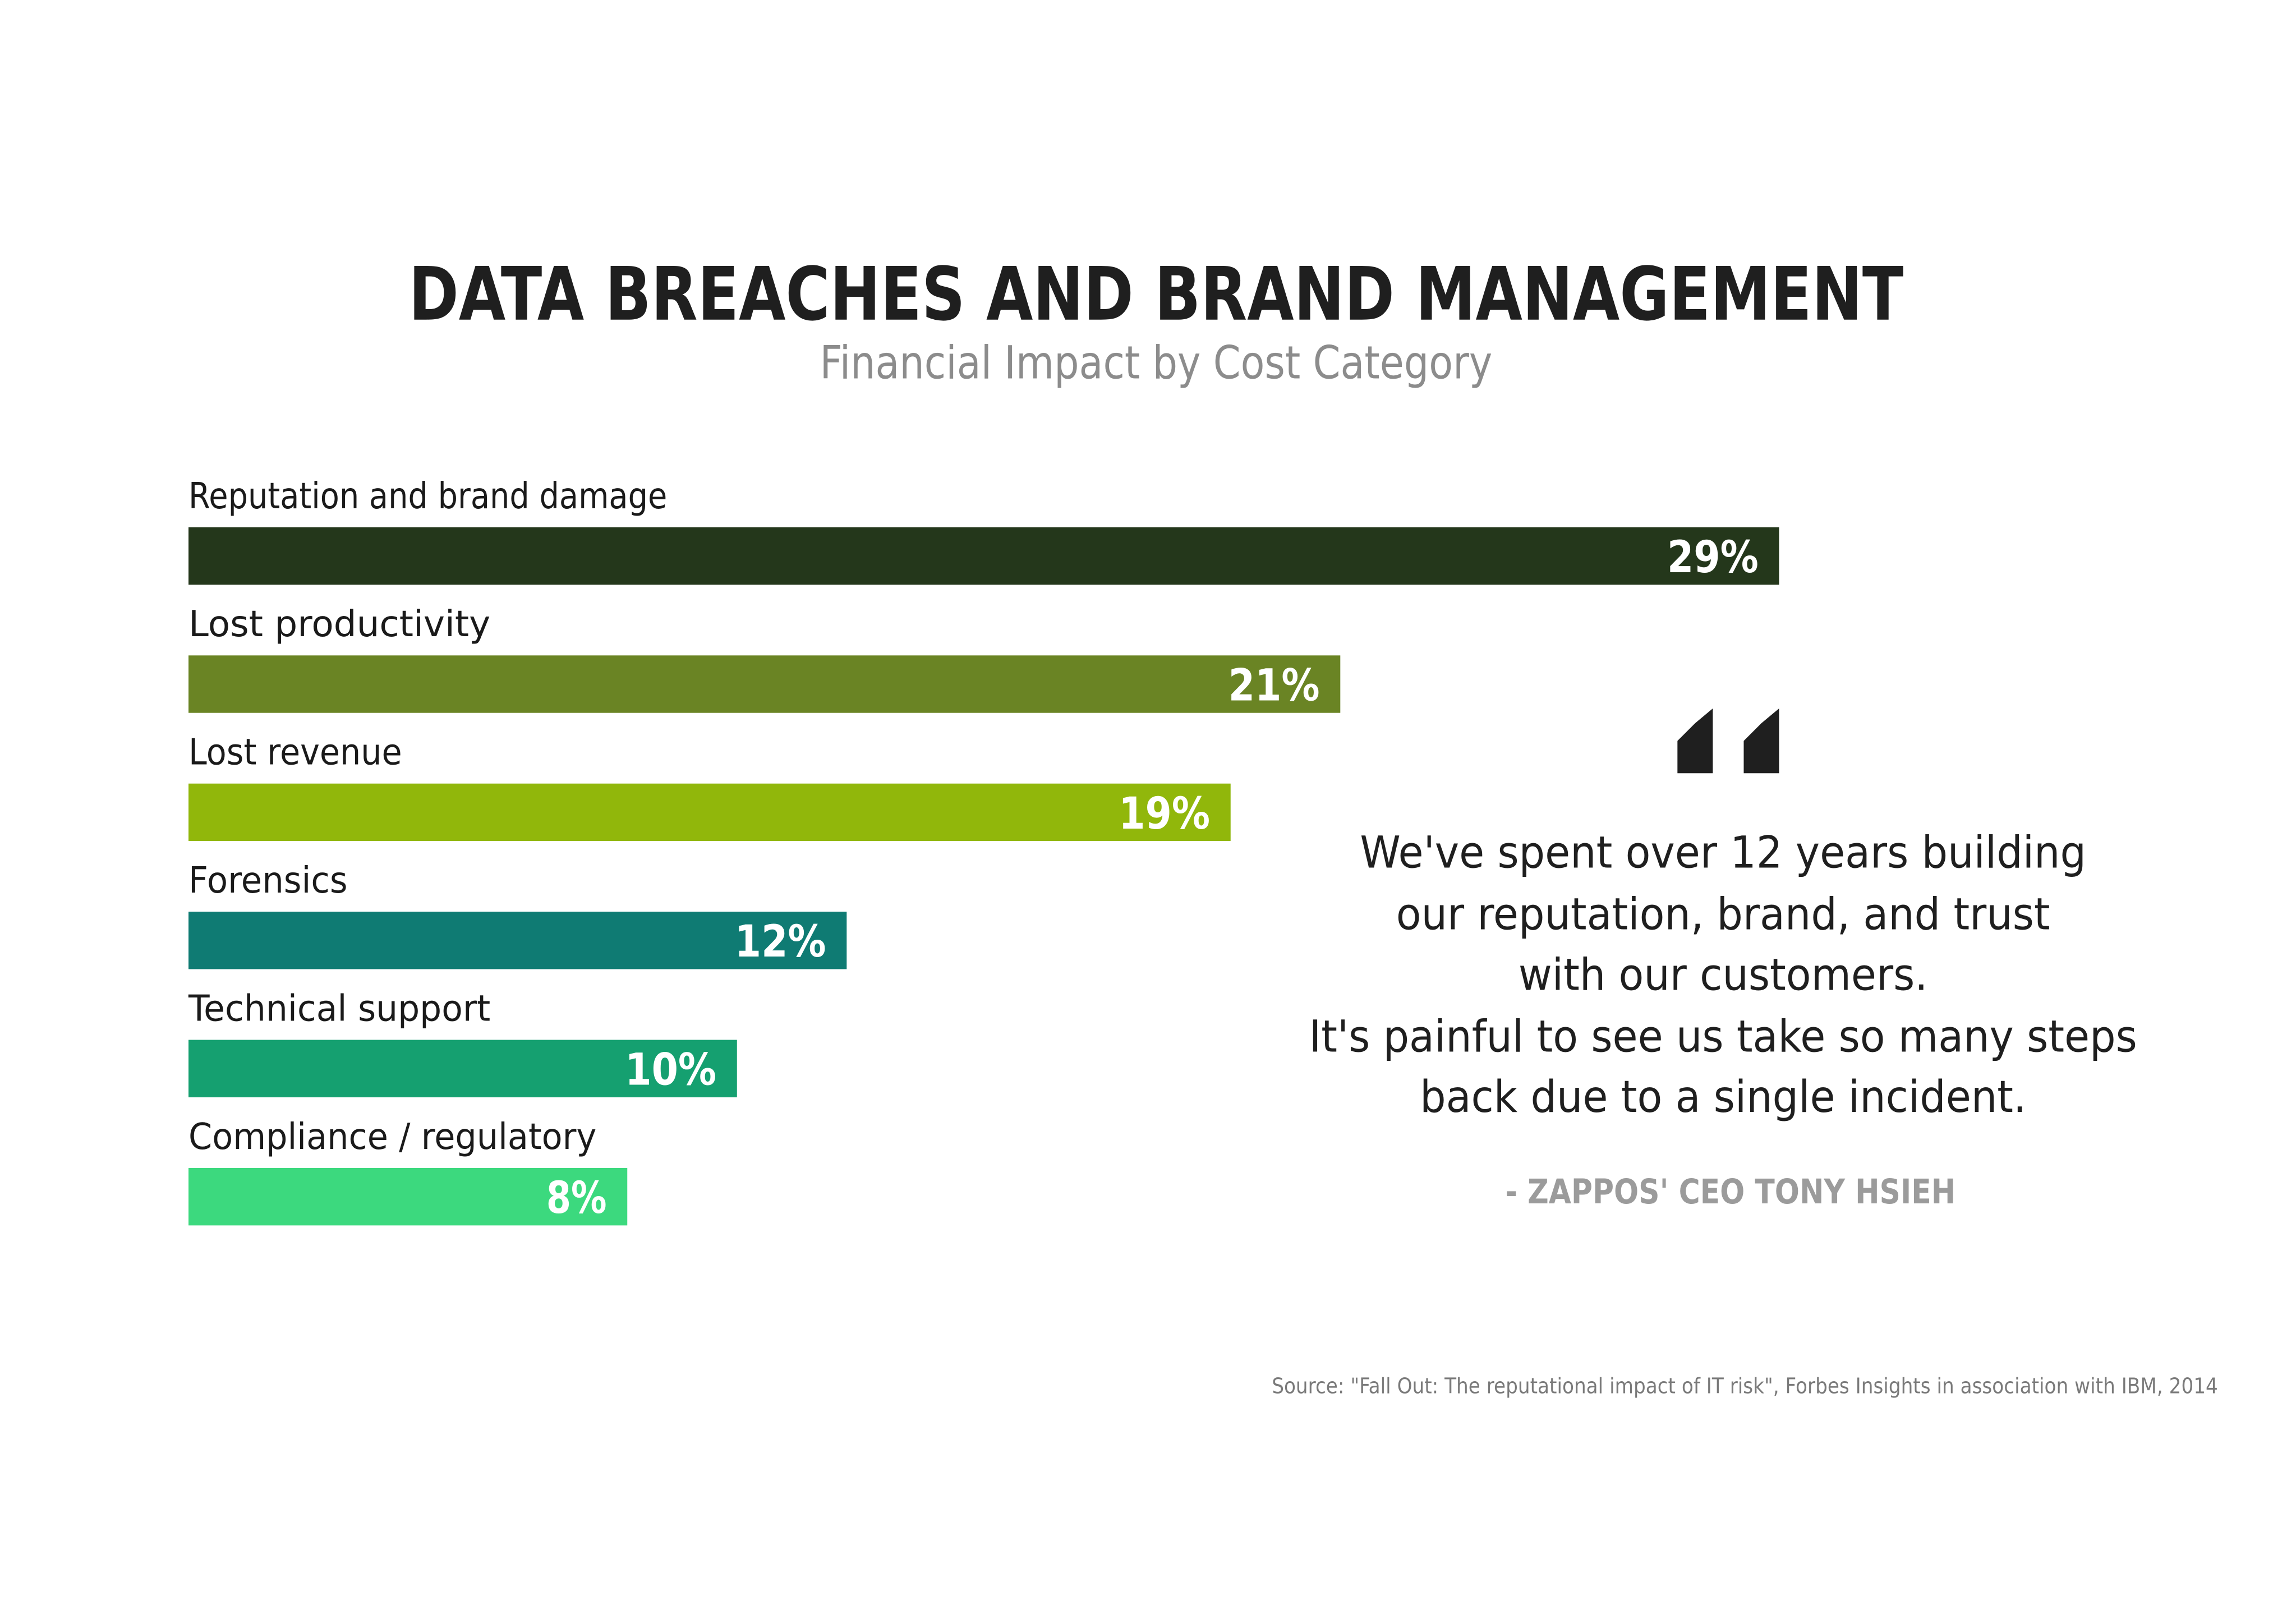 This screenshot has height=1623, width=2296. What do you see at coordinates (780, 941) in the screenshot?
I see `value-label: 12%` at bounding box center [780, 941].